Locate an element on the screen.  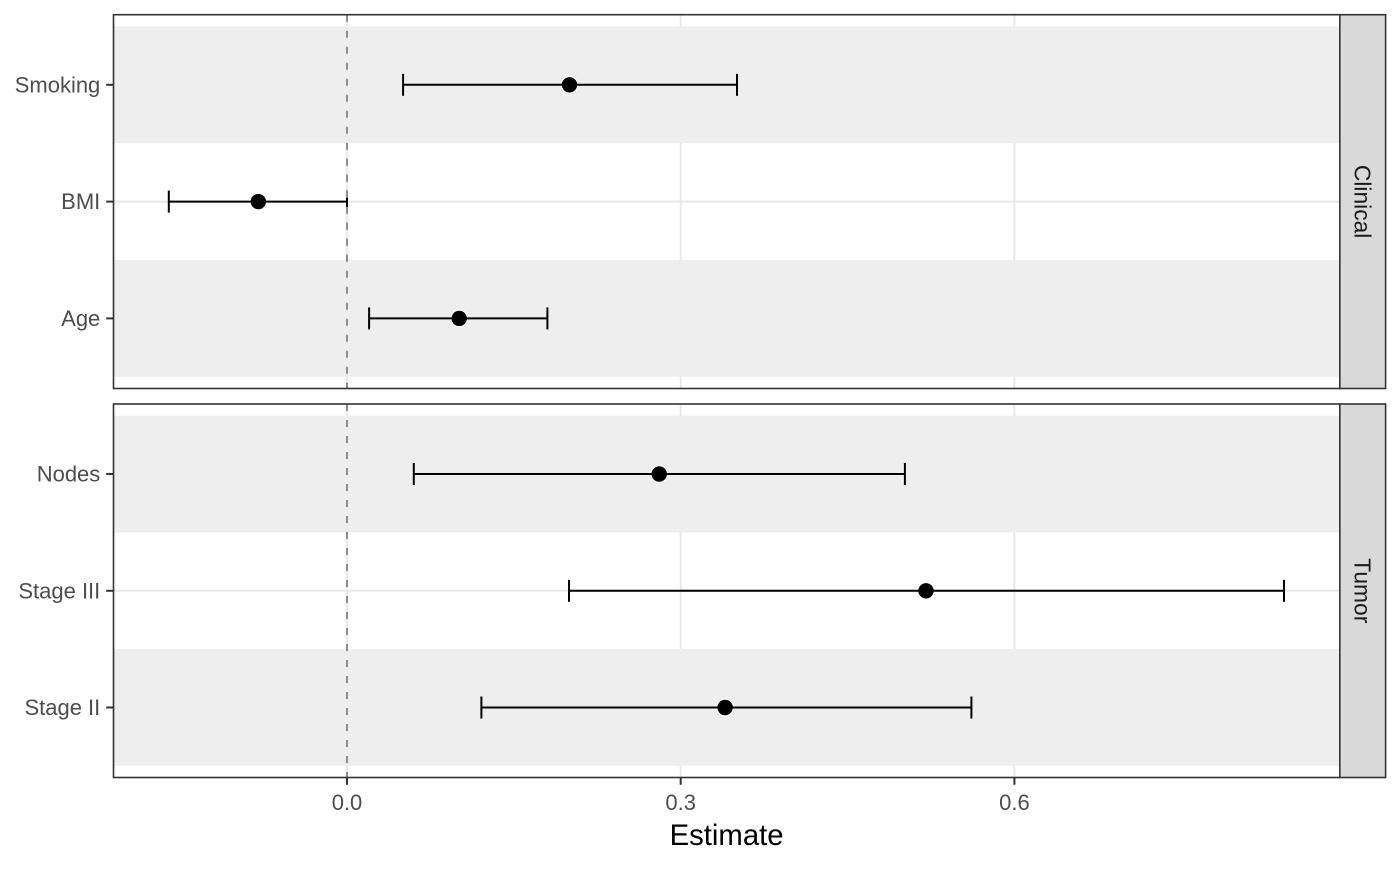
svg-text: Stage II is located at coordinates (62, 707).